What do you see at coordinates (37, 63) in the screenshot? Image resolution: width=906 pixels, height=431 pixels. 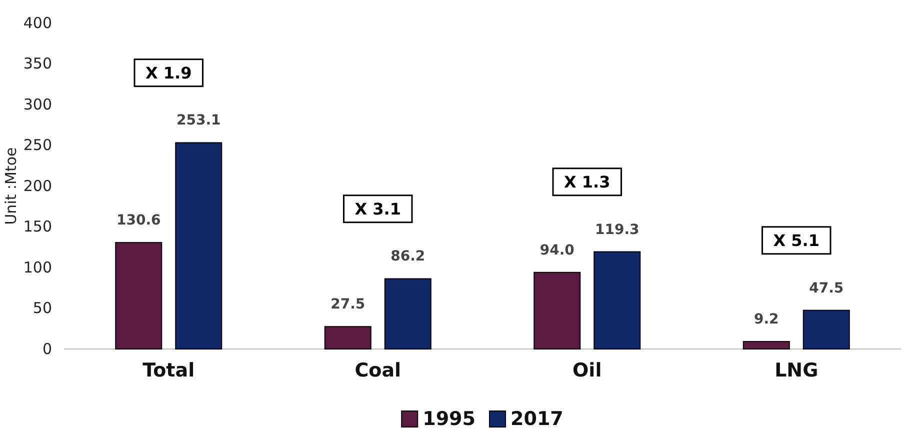 I see `y-tick-label: 350` at bounding box center [37, 63].